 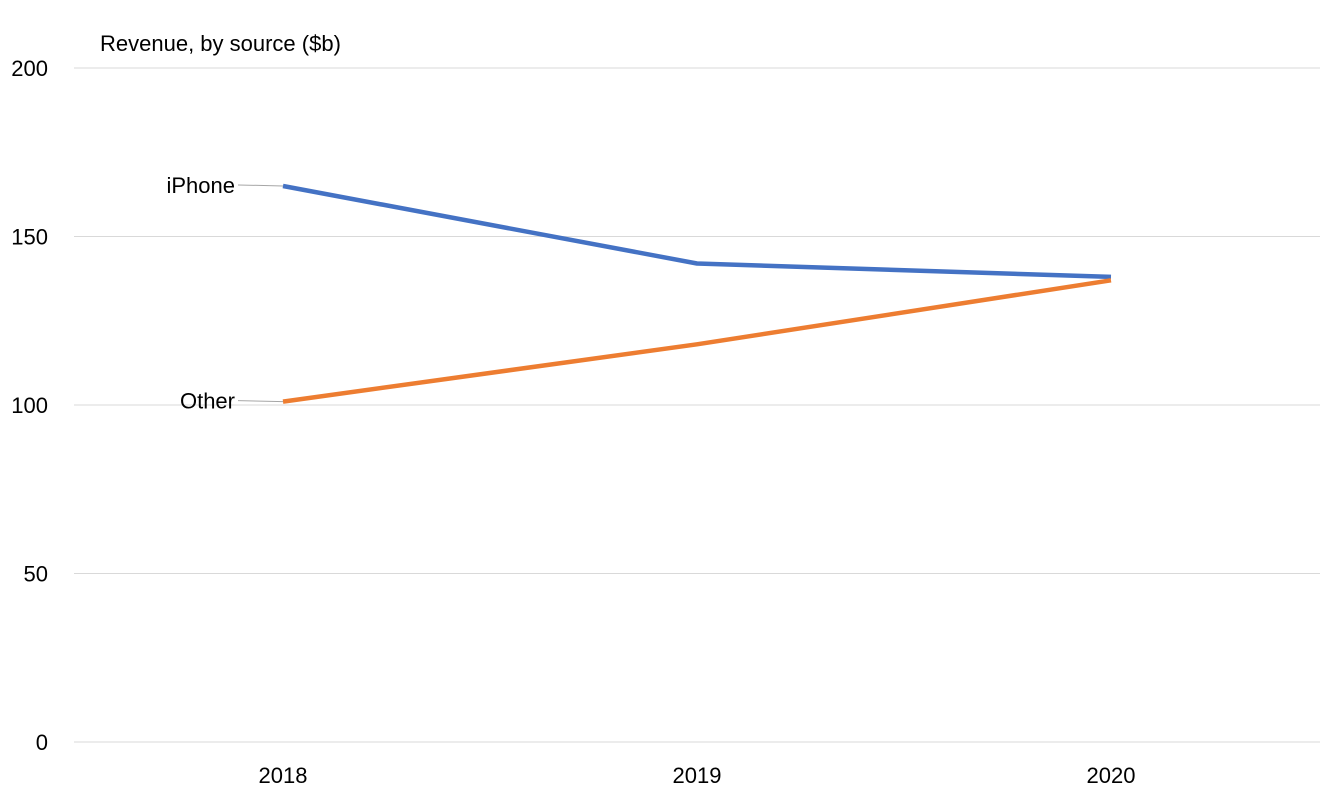 What do you see at coordinates (207, 401) in the screenshot?
I see `series-label-other: Other` at bounding box center [207, 401].